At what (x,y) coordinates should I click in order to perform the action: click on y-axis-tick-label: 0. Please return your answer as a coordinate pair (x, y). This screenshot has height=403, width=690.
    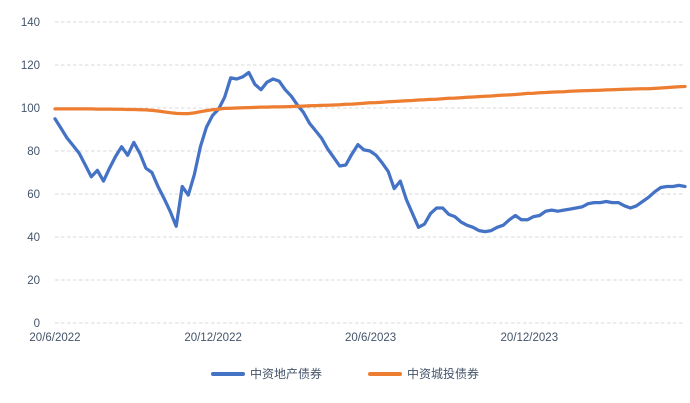
    Looking at the image, I should click on (37, 324).